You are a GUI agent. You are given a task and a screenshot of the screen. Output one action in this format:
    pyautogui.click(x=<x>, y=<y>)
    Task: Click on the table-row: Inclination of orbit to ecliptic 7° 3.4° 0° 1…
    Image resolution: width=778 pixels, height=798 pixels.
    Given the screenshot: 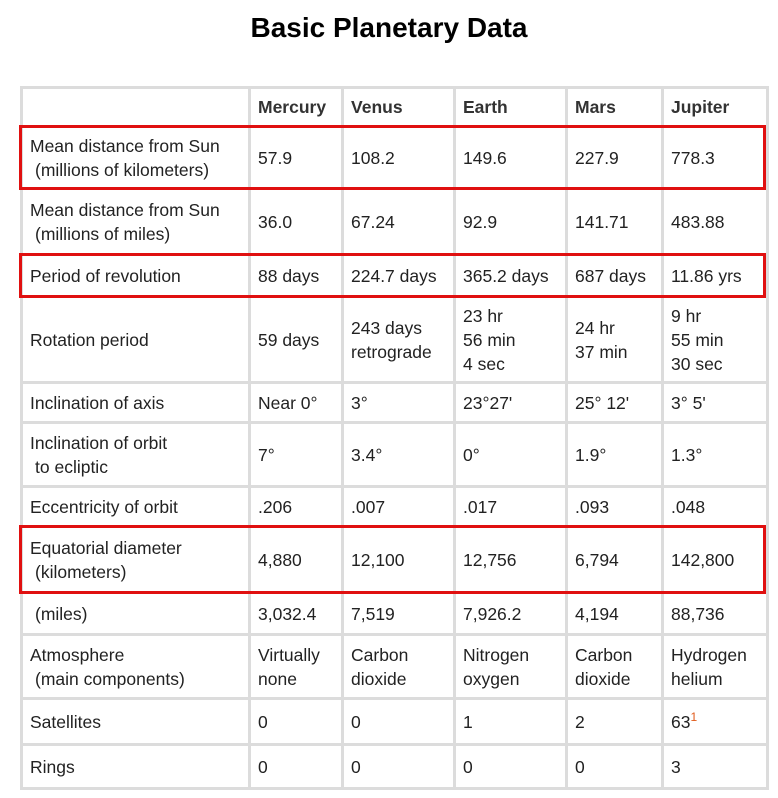 What is the action you would take?
    pyautogui.click(x=394, y=454)
    